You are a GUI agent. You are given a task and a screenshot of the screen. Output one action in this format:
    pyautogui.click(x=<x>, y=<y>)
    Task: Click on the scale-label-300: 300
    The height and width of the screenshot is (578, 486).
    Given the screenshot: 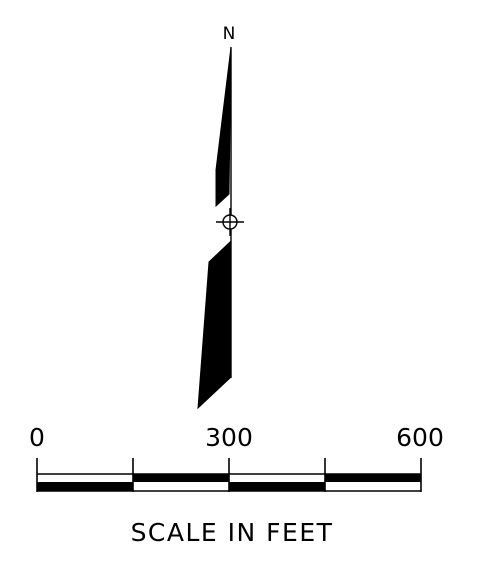 What is the action you would take?
    pyautogui.click(x=229, y=437)
    